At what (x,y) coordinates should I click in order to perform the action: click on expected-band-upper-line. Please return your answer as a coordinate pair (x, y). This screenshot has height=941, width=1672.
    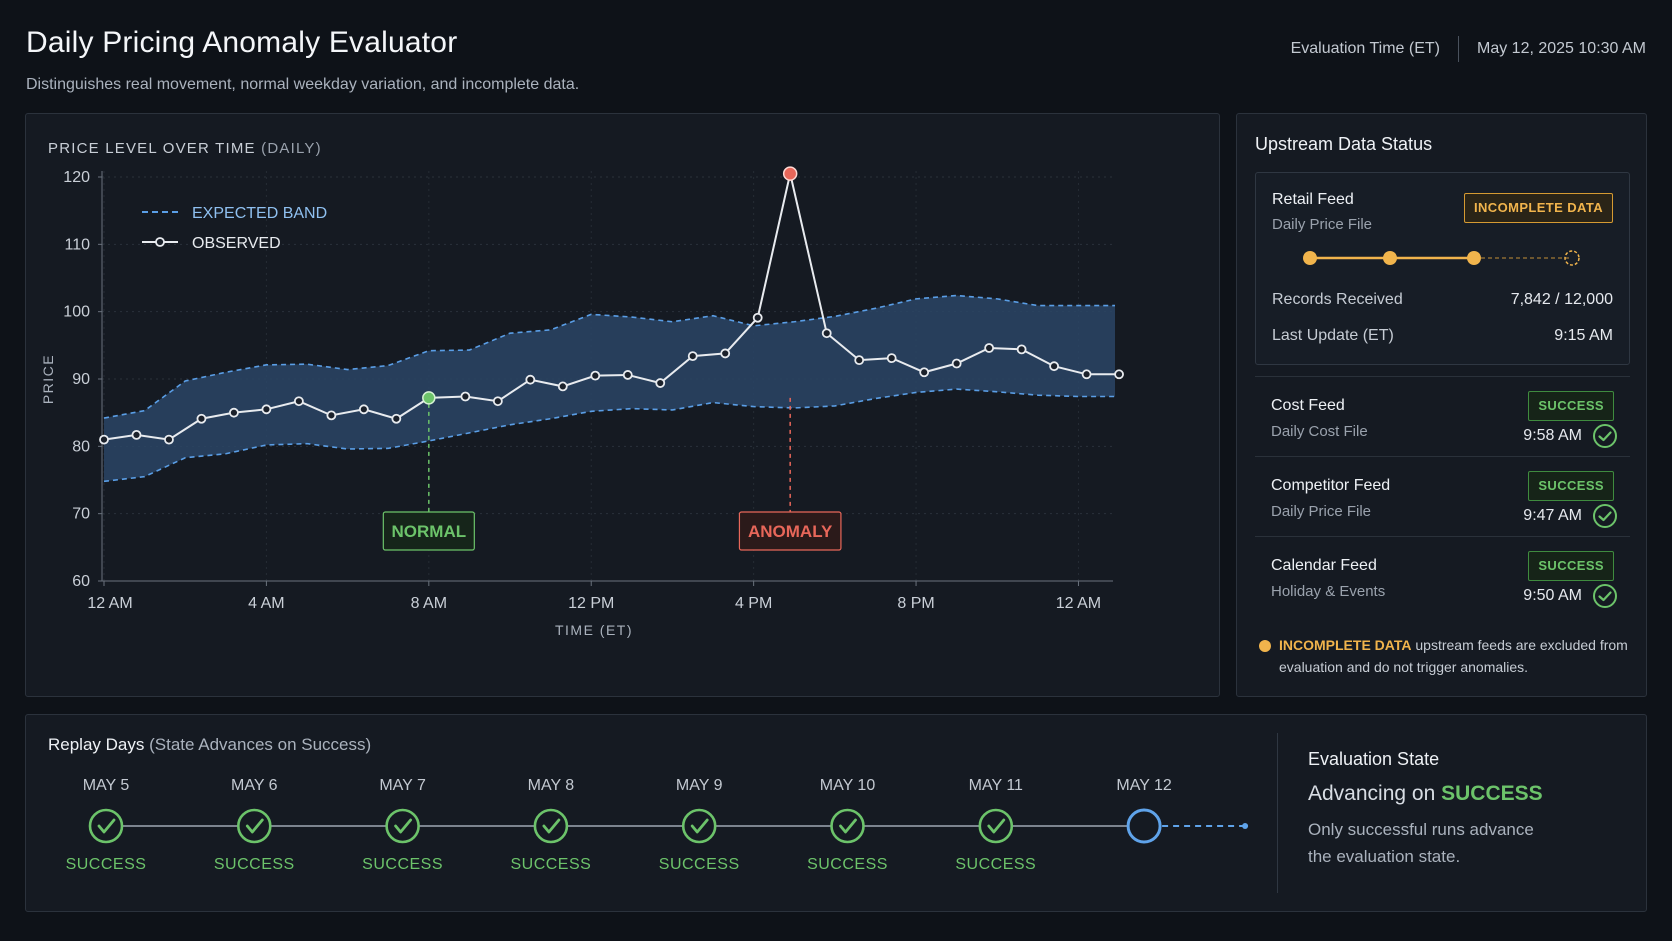
    Looking at the image, I should click on (609, 356).